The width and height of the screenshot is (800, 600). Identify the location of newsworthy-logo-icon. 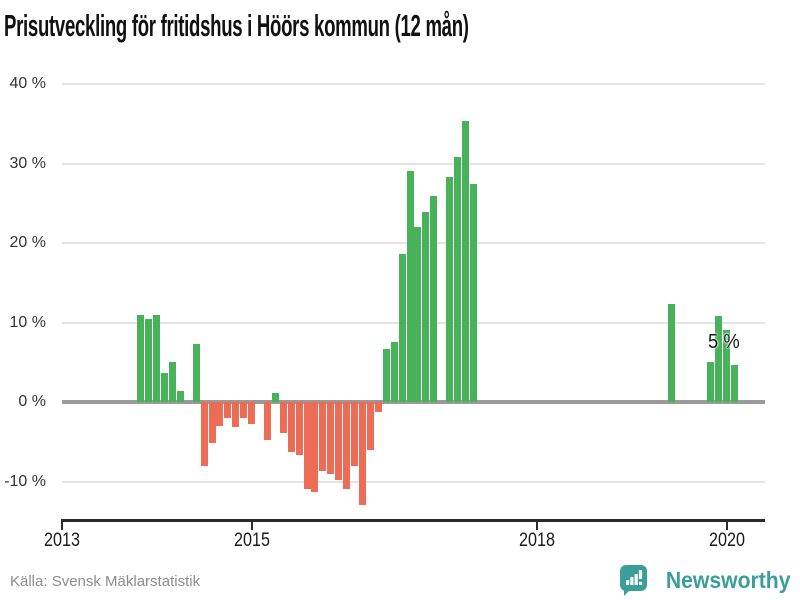
(634, 580).